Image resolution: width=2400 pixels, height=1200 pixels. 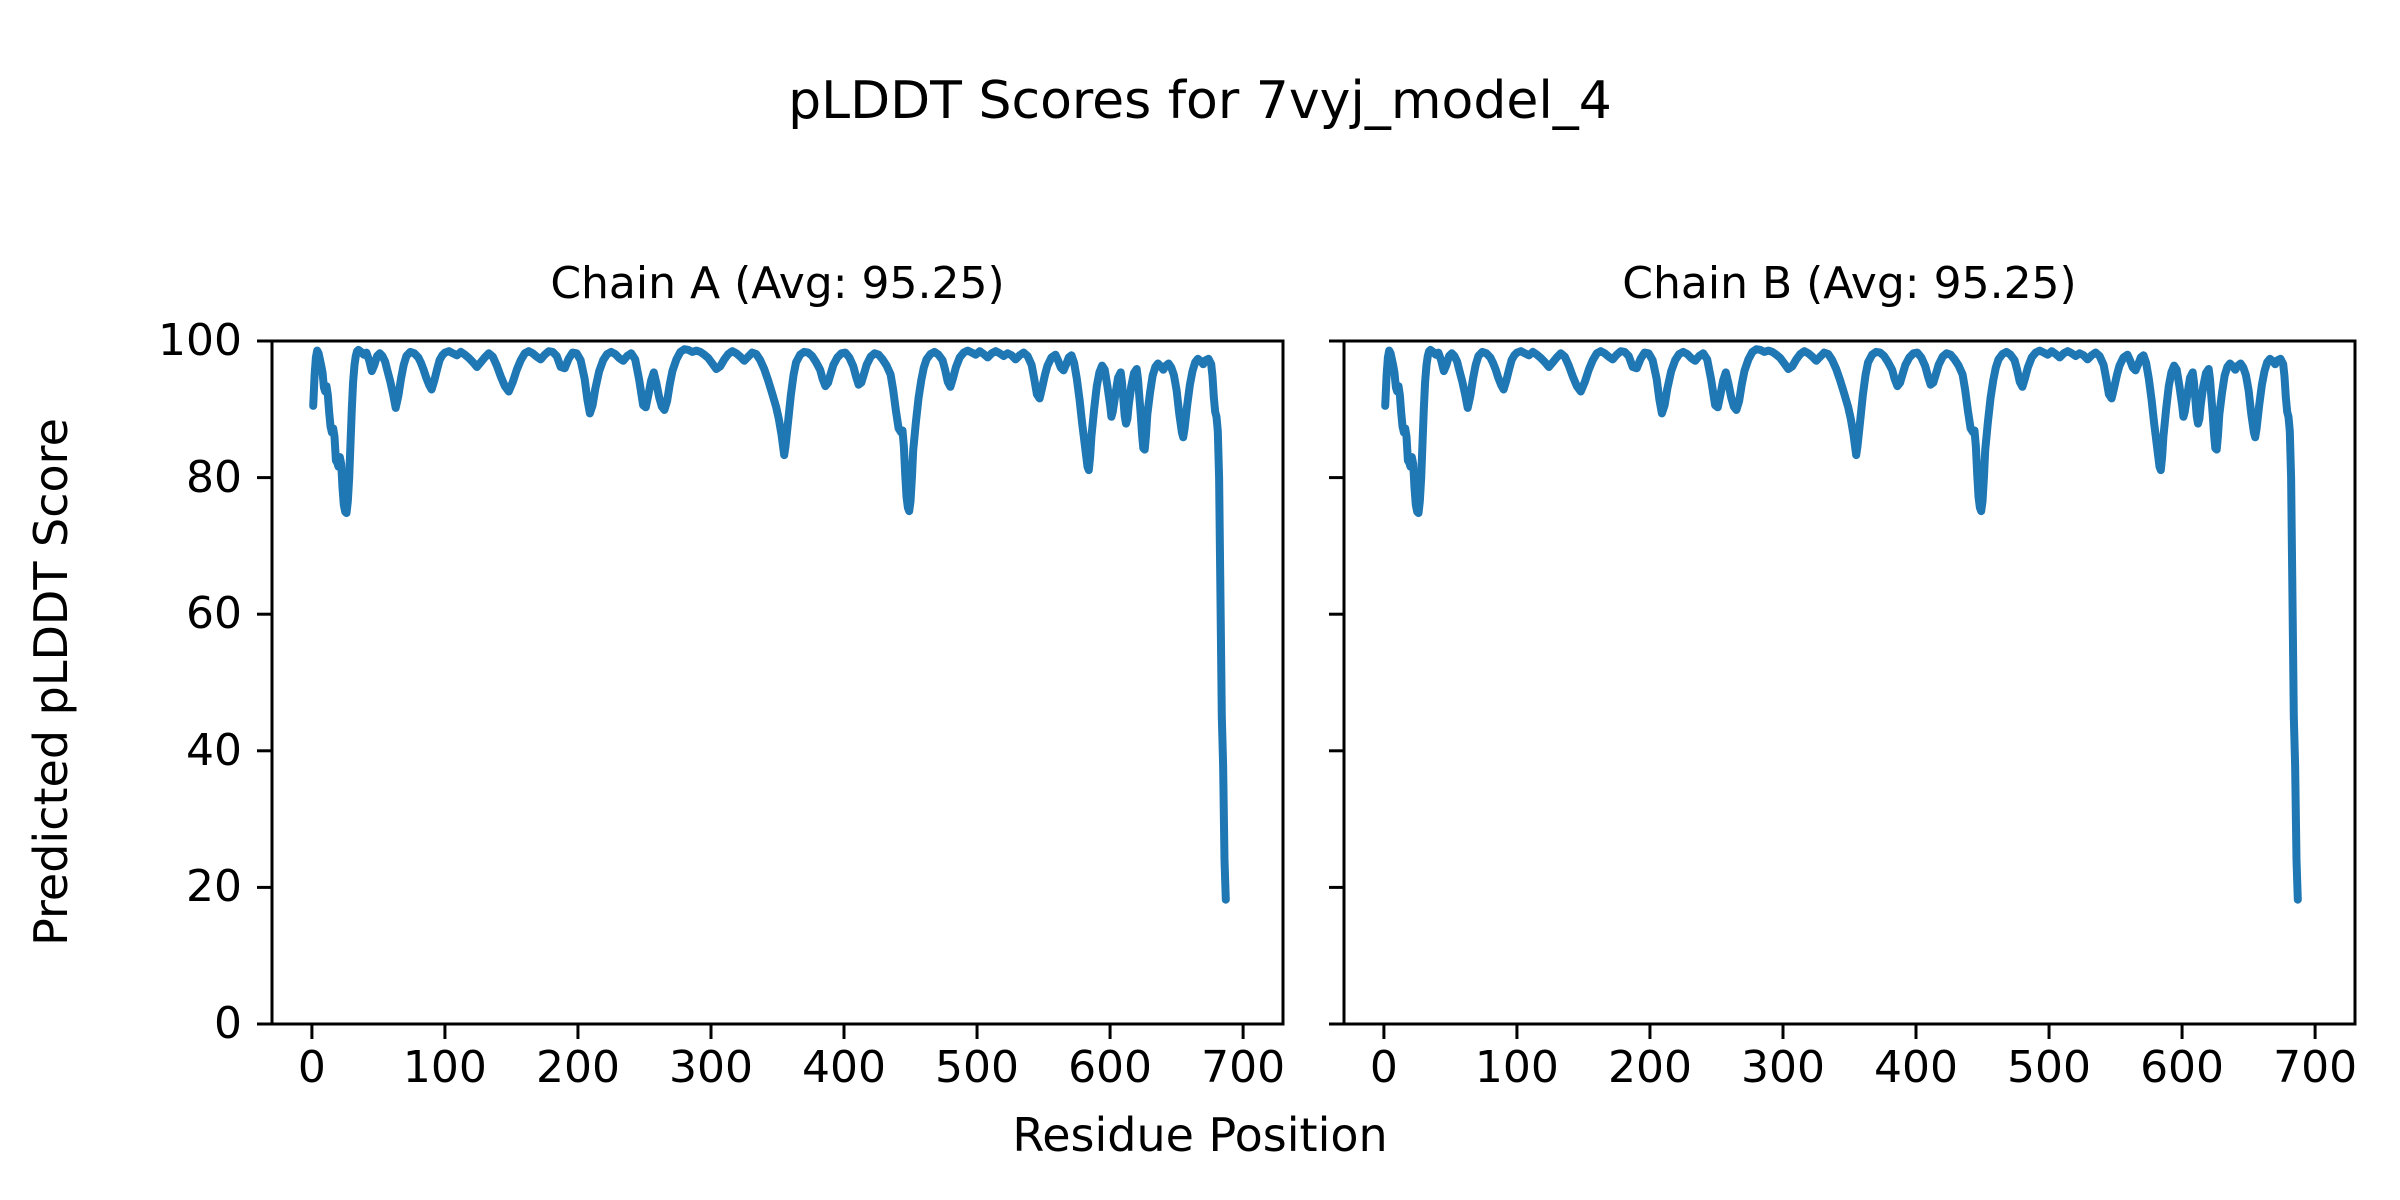 I want to click on x-tick-label-chain_b: 600, so click(x=2182, y=1067).